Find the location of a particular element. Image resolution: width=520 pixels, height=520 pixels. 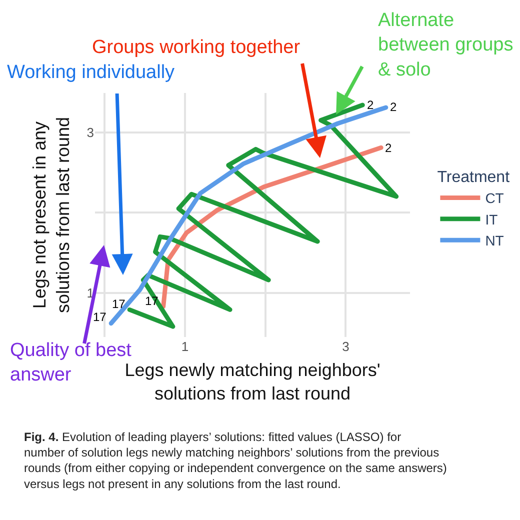

annotation: Alternate between groups & solo is located at coordinates (446, 45).